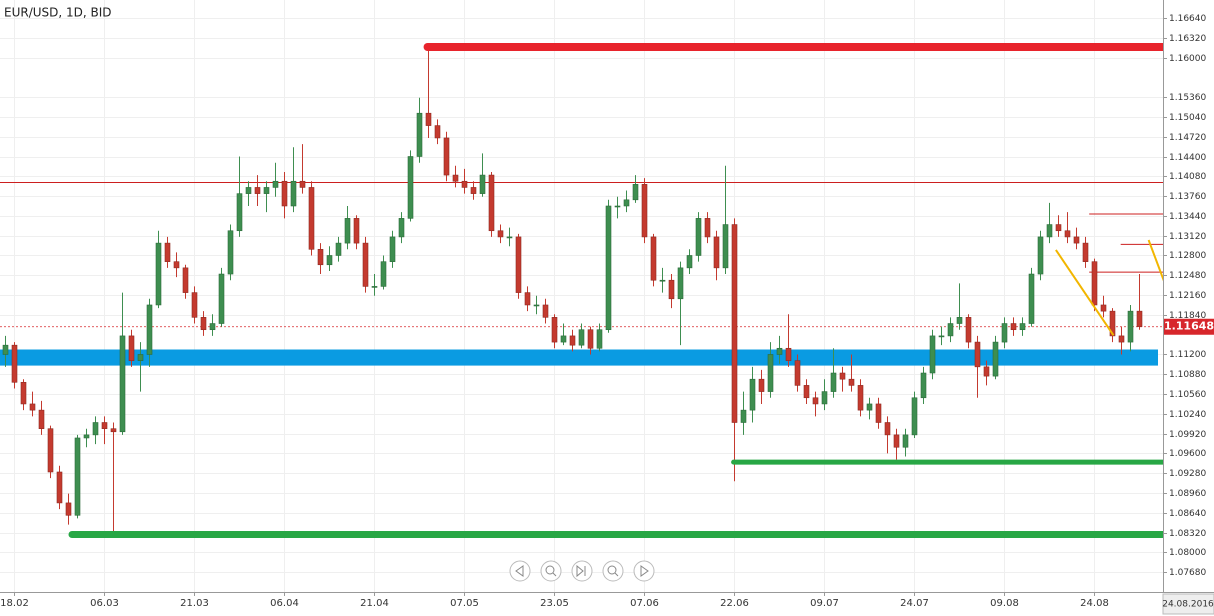  What do you see at coordinates (644, 571) in the screenshot?
I see `scroll-right-button` at bounding box center [644, 571].